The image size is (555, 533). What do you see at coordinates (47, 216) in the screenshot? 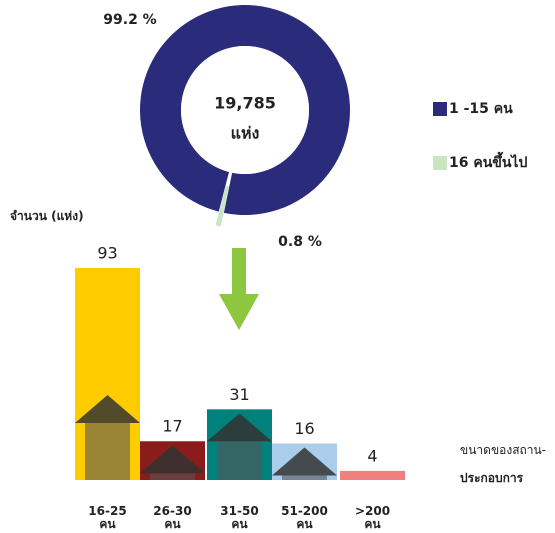
I see `y-axis-label: จำนวน (แห่ง)` at bounding box center [47, 216].